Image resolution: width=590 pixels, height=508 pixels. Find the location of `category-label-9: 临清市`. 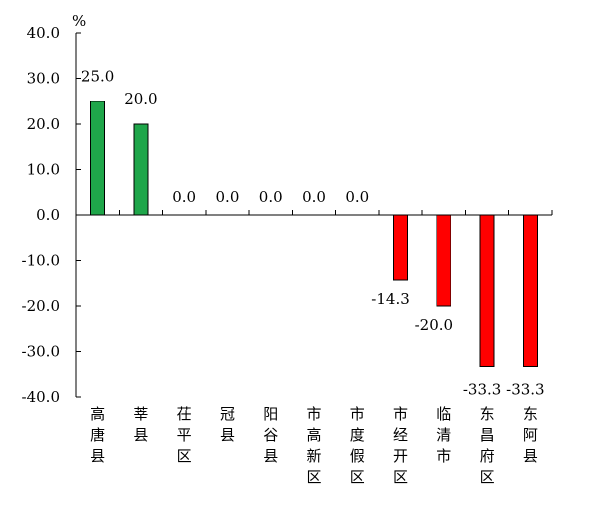

category-label-9: 临清市 is located at coordinates (443, 435).